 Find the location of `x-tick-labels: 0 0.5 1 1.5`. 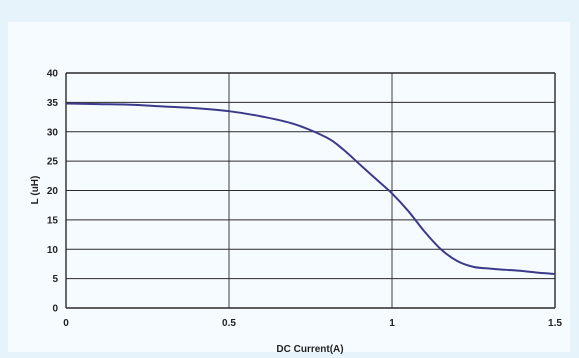

x-tick-labels: 0 0.5 1 1.5 is located at coordinates (312, 323).